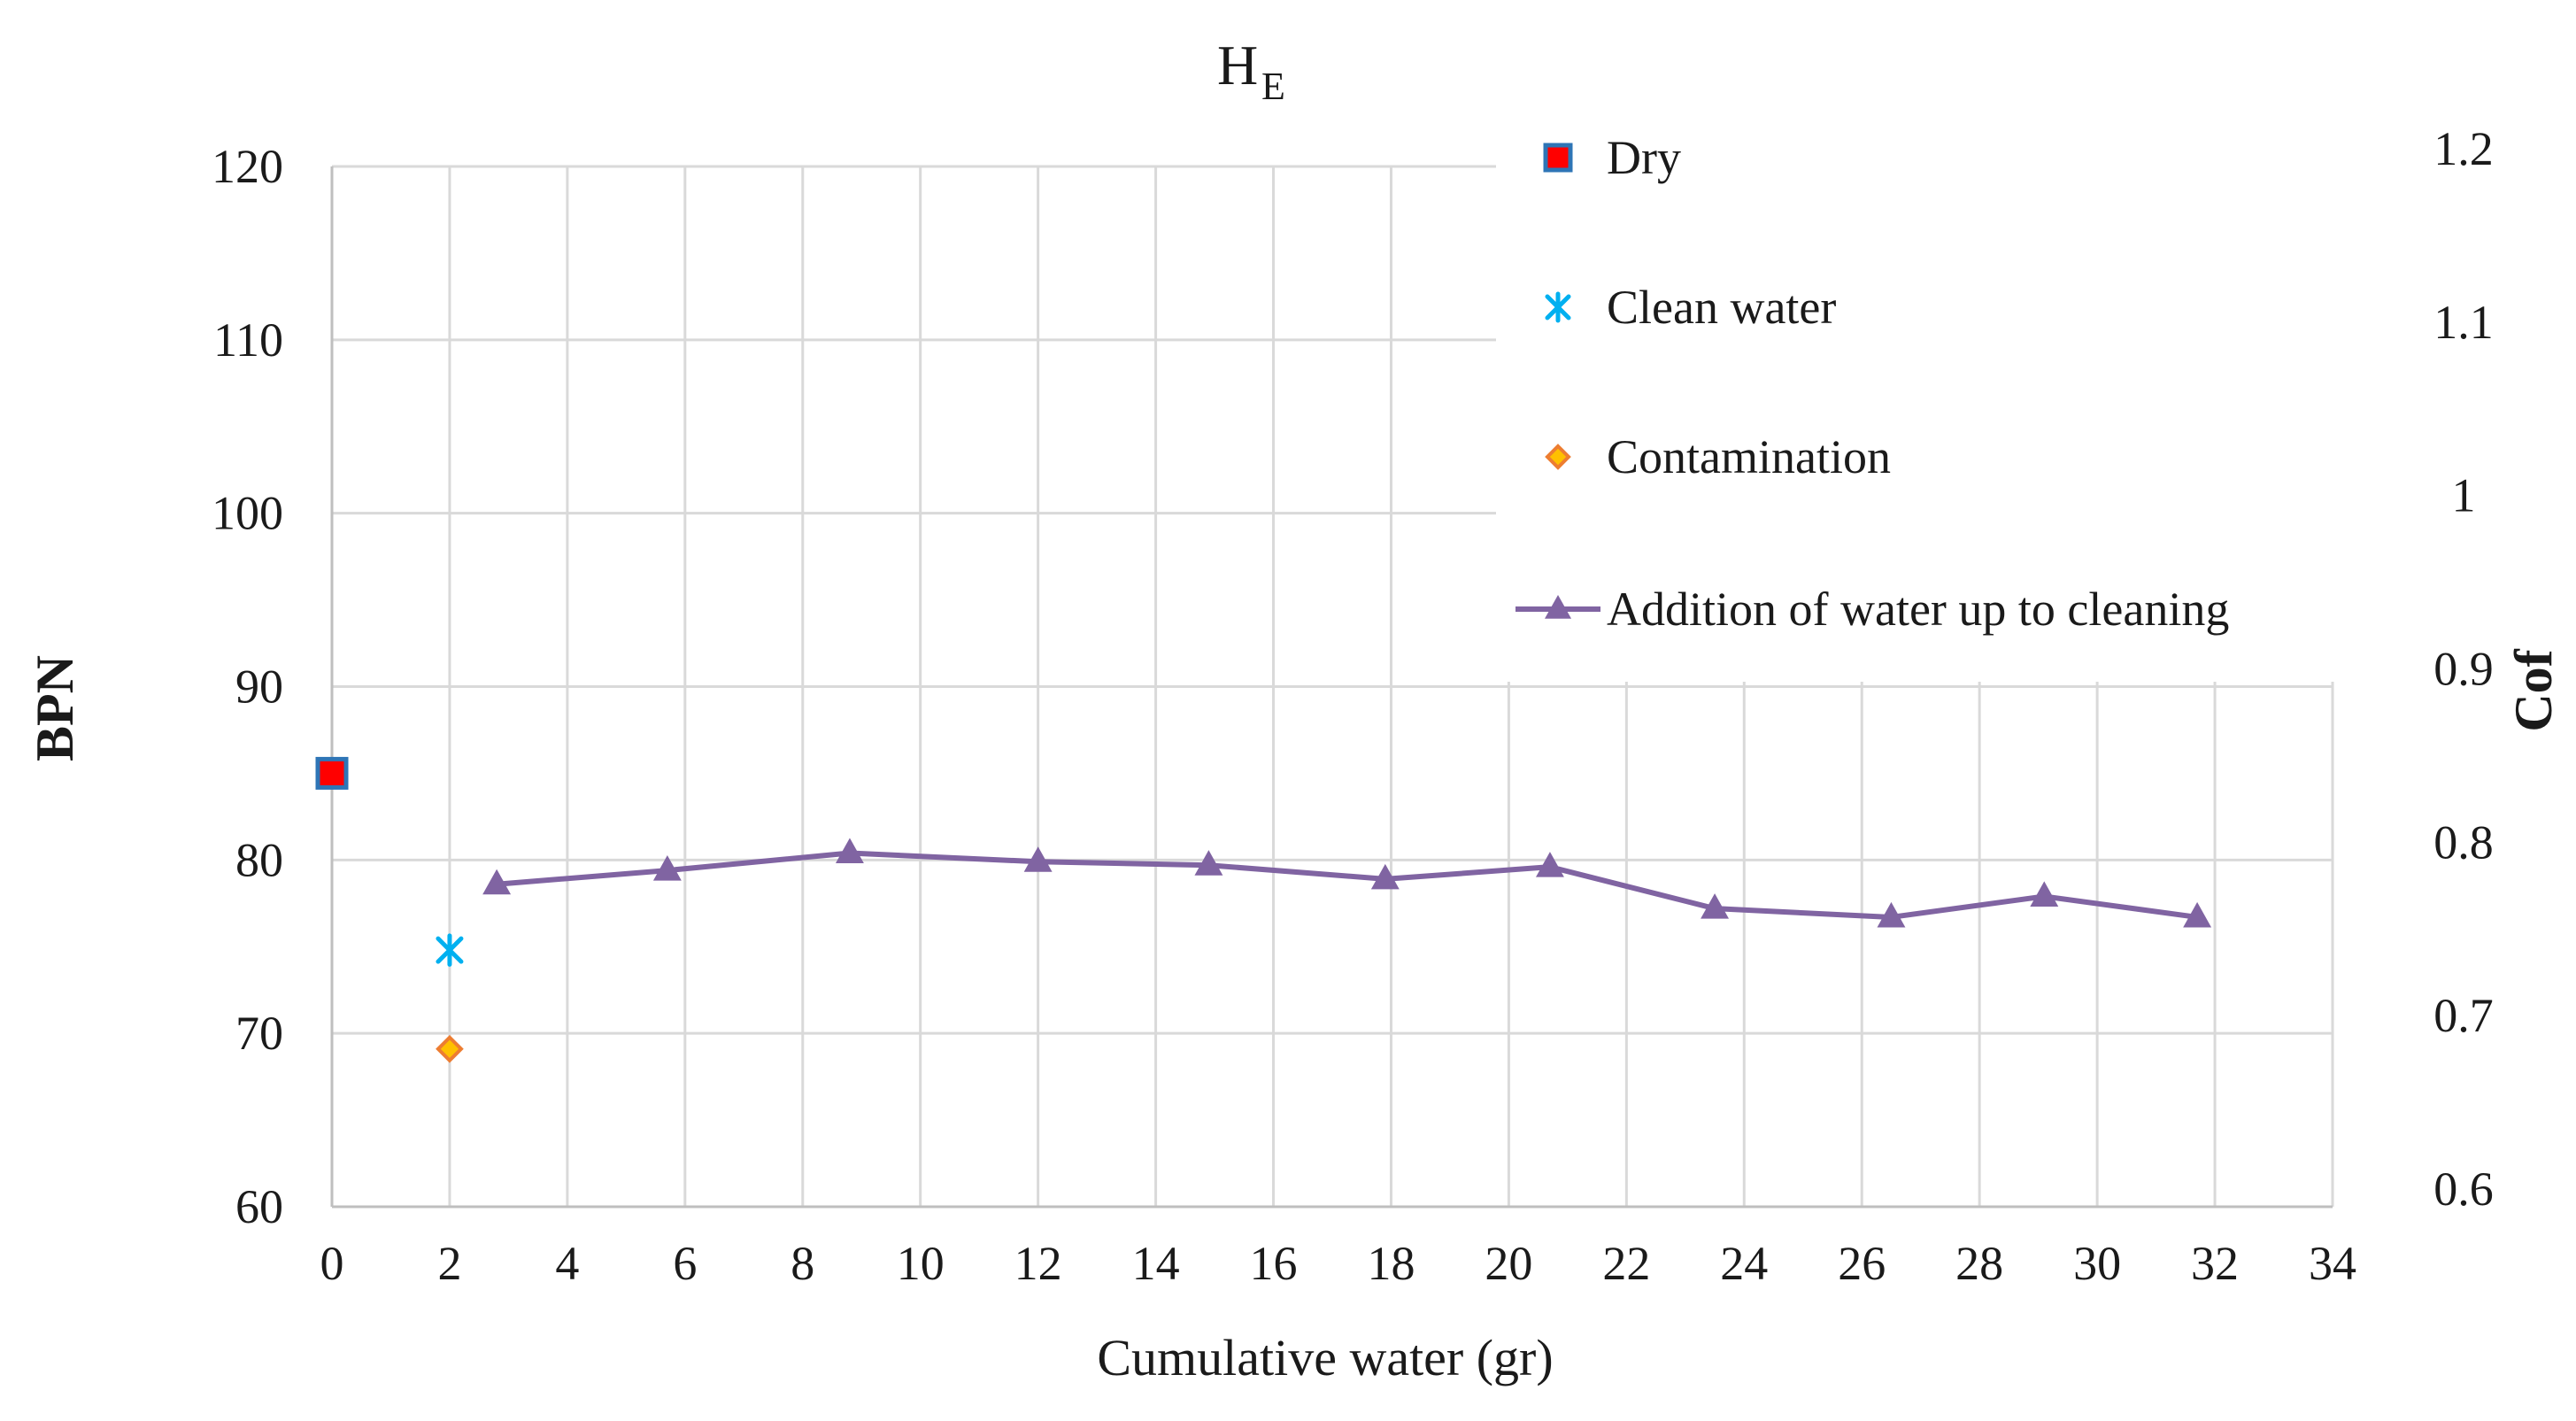  What do you see at coordinates (567, 1263) in the screenshot?
I see `x-tick-label: 4` at bounding box center [567, 1263].